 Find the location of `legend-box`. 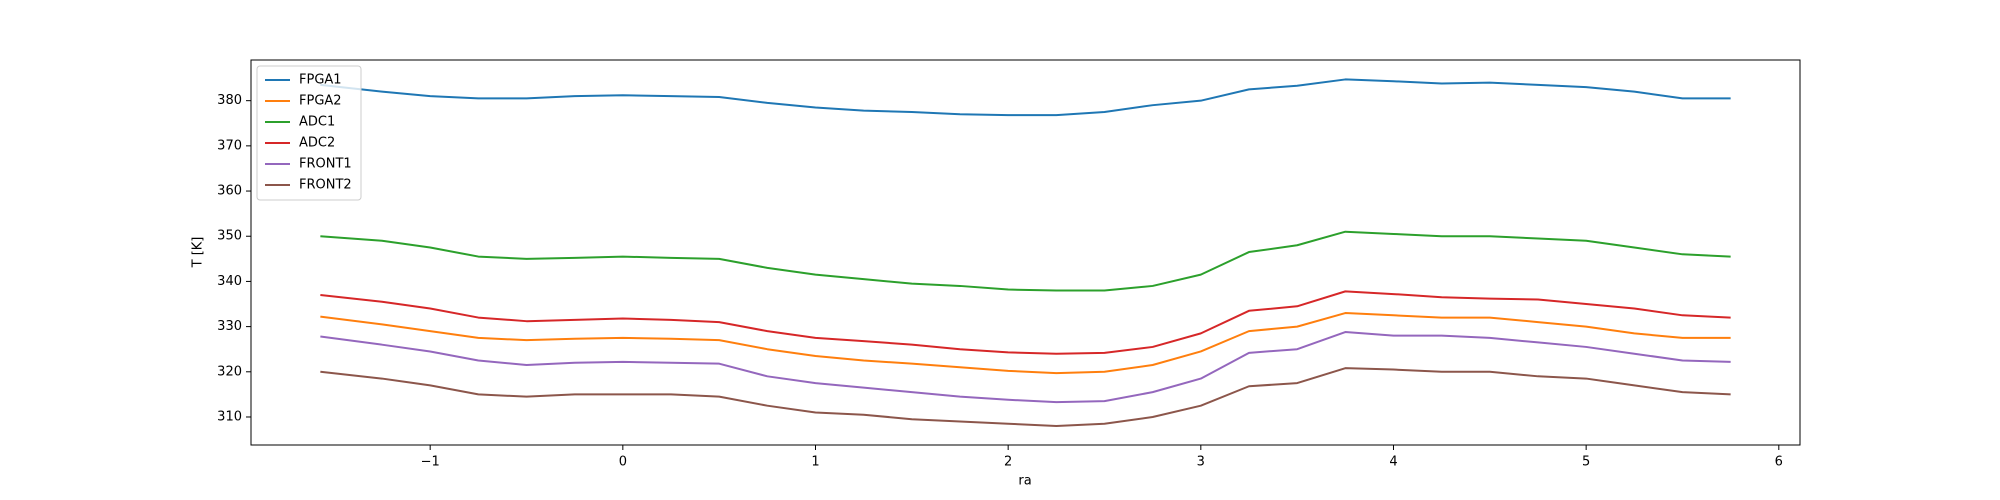

legend-box is located at coordinates (309, 133).